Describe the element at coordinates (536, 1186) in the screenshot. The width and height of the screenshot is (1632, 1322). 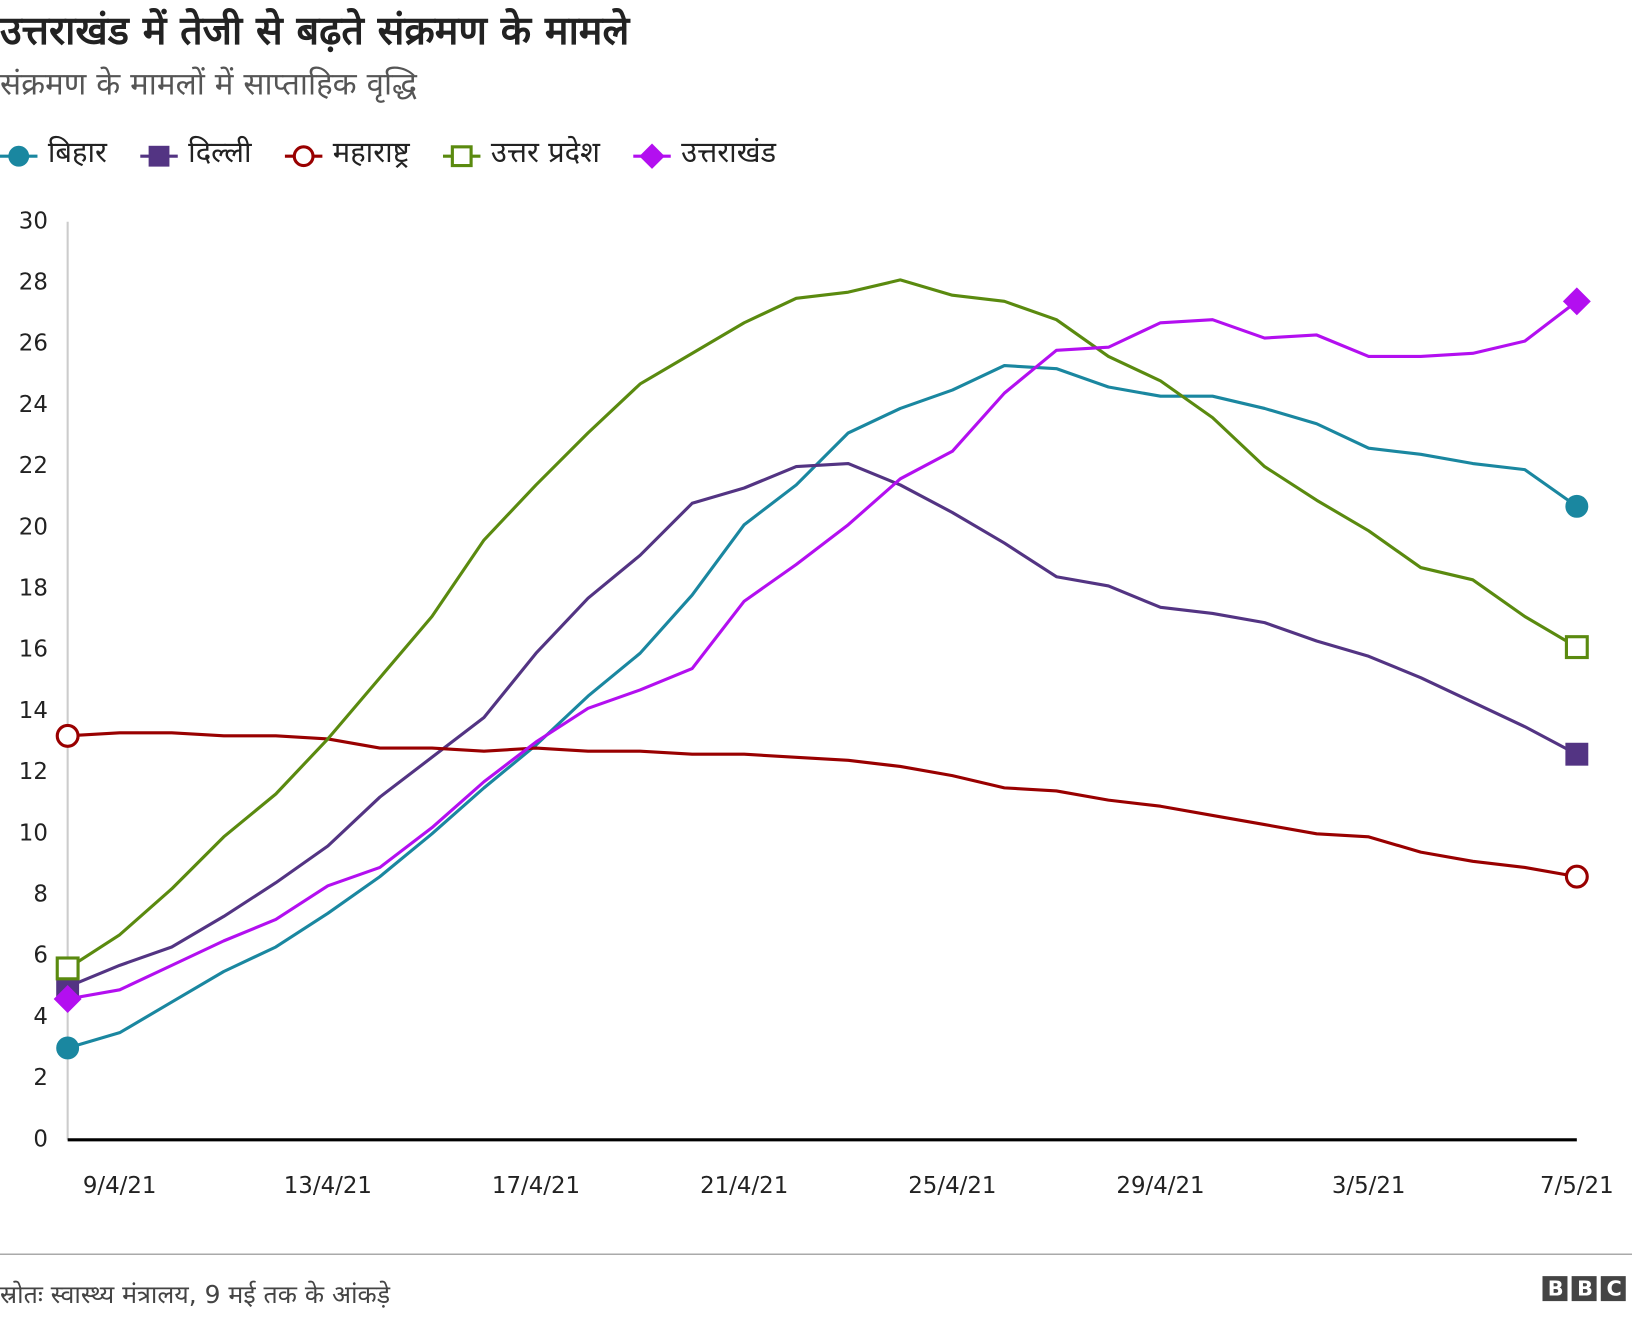
I see `x-tick-label: 17/4/21` at that location.